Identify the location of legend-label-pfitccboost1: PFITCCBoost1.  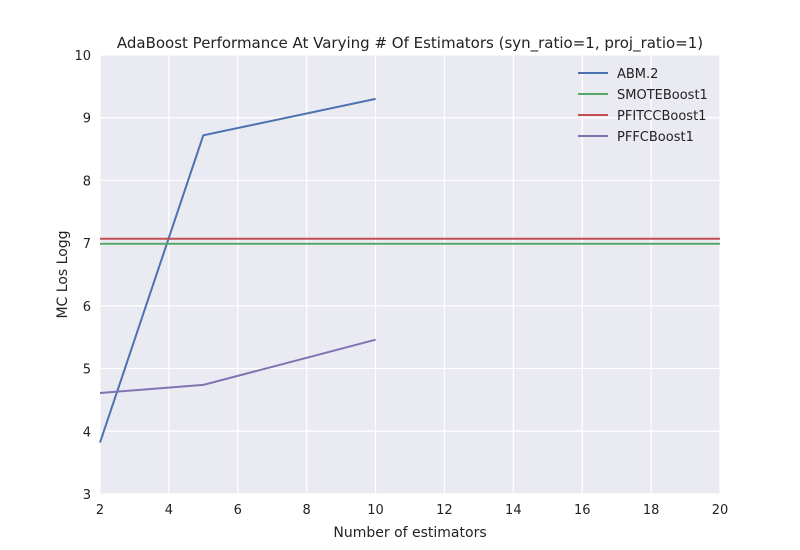
(661, 116).